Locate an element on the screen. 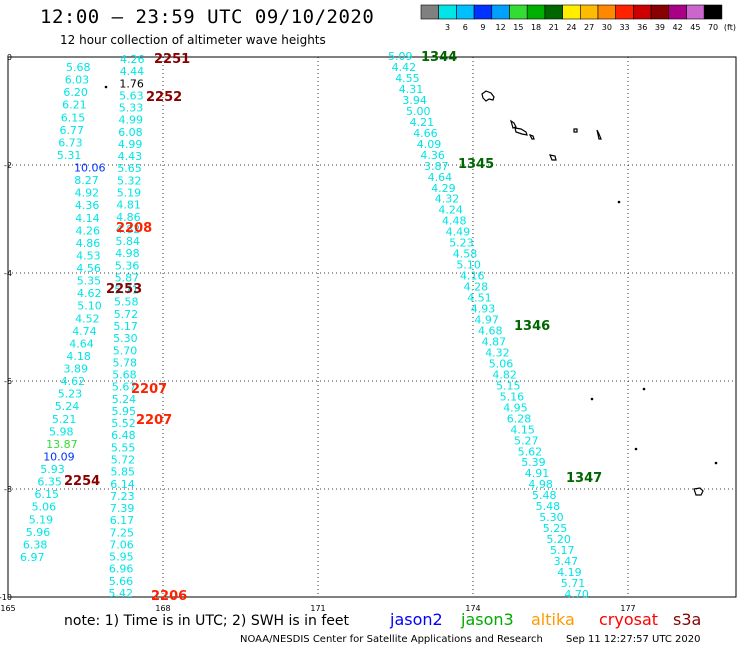  swh-value: 5.06 is located at coordinates (501, 363).